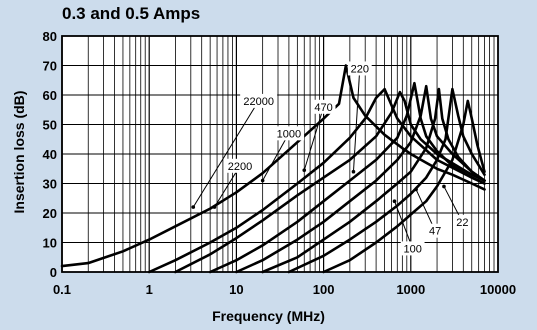 The image size is (537, 330). I want to click on x-tick-label: 10, so click(236, 289).